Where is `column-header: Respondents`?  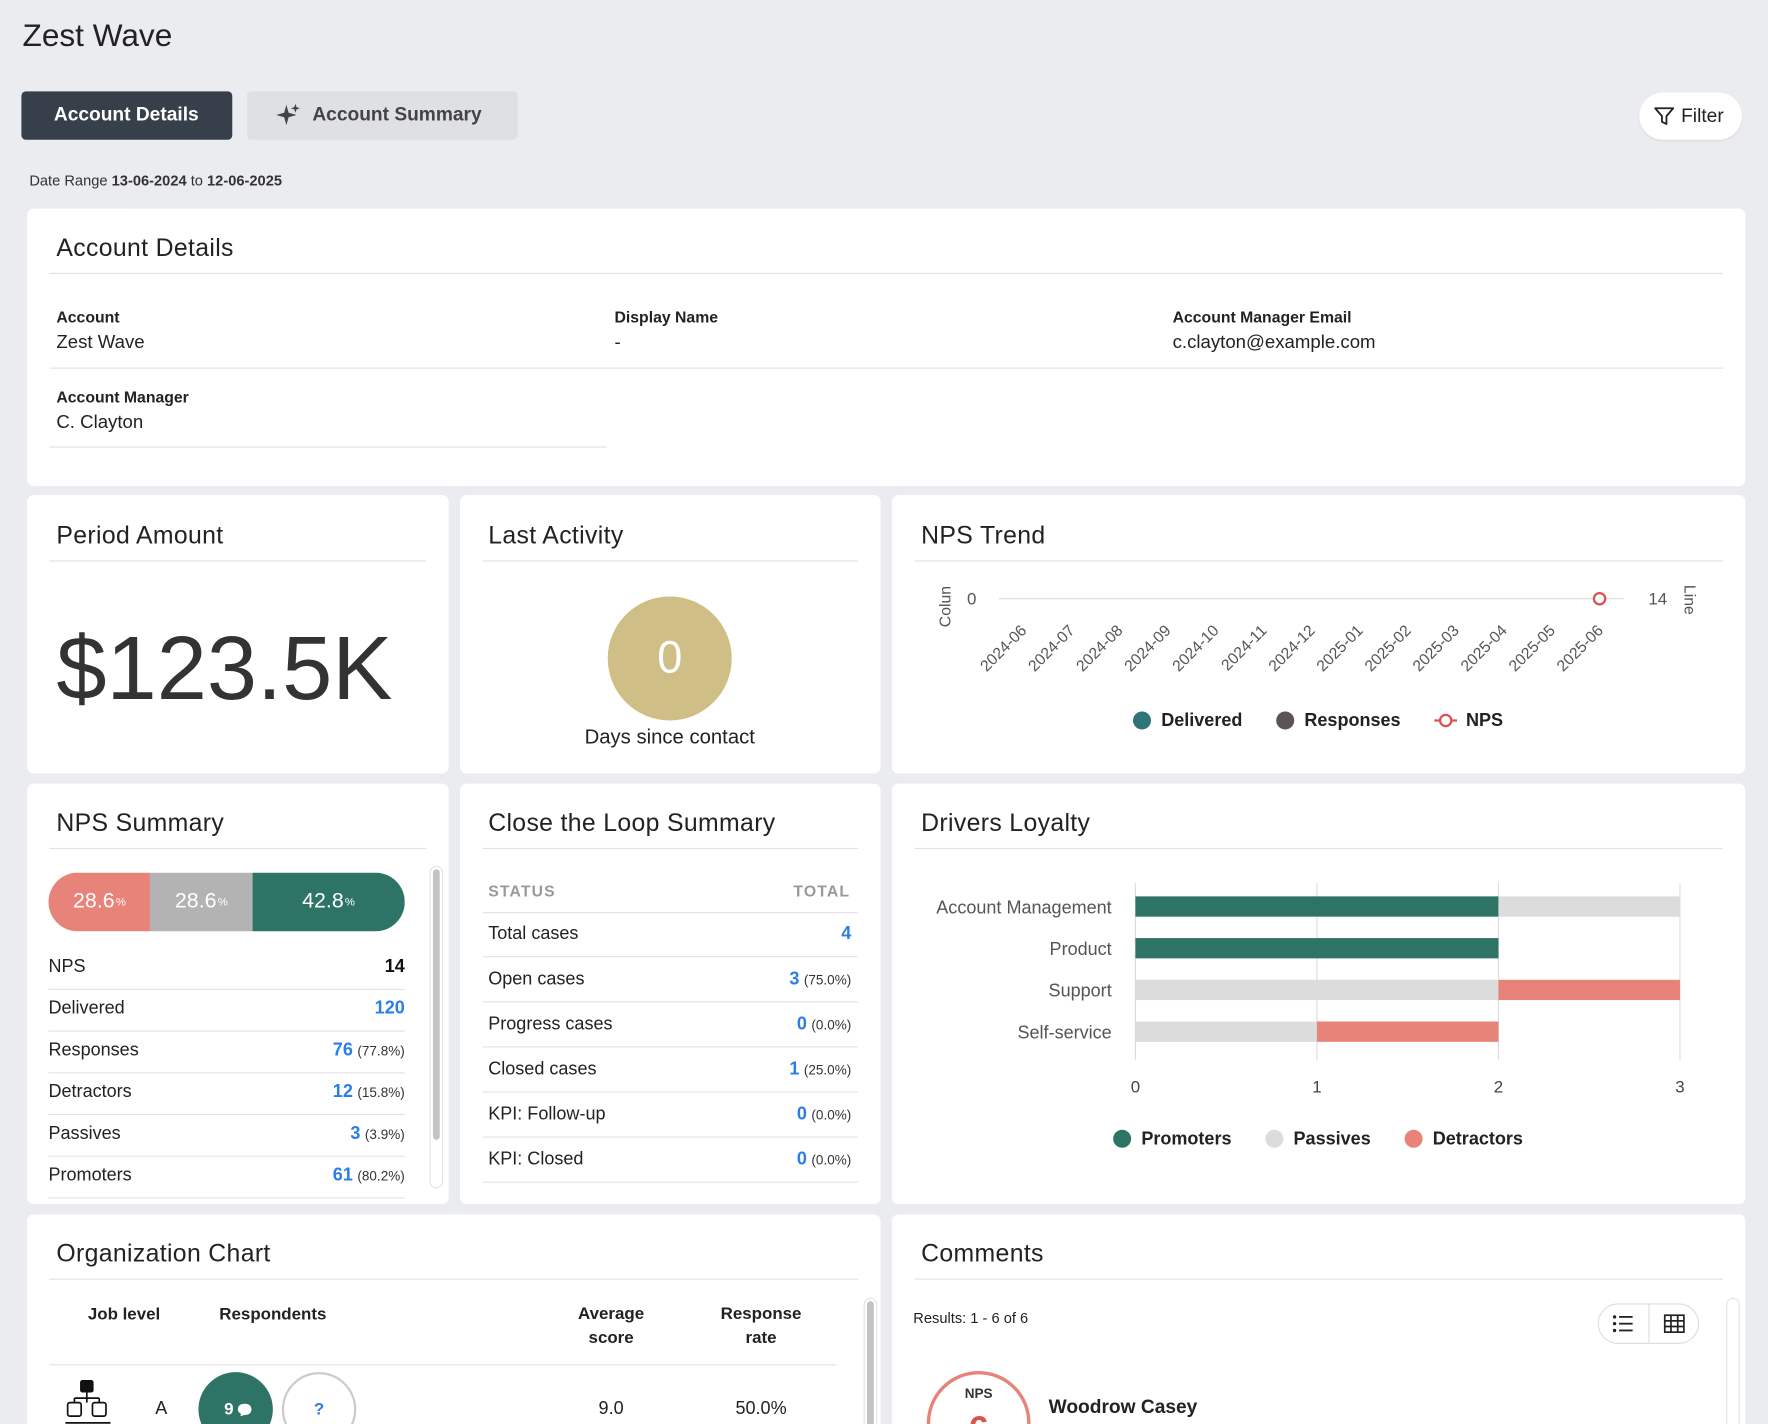
column-header: Respondents is located at coordinates (273, 1315).